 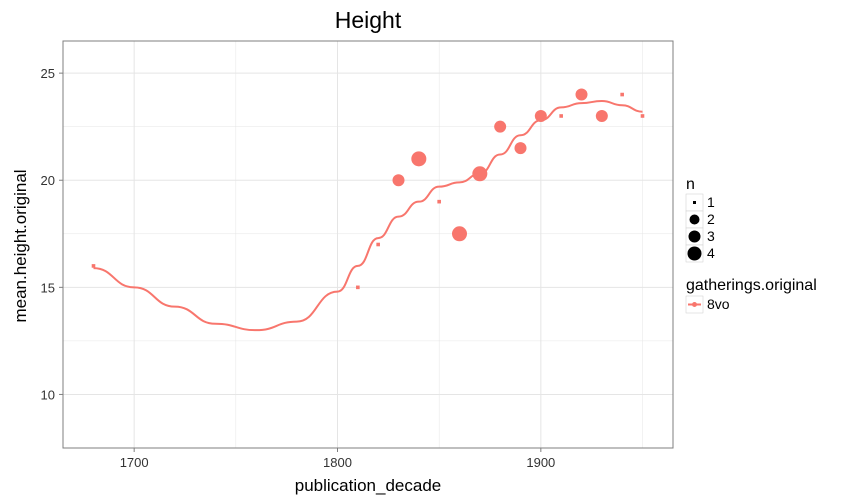 I want to click on legend-label: 1, so click(x=711, y=202).